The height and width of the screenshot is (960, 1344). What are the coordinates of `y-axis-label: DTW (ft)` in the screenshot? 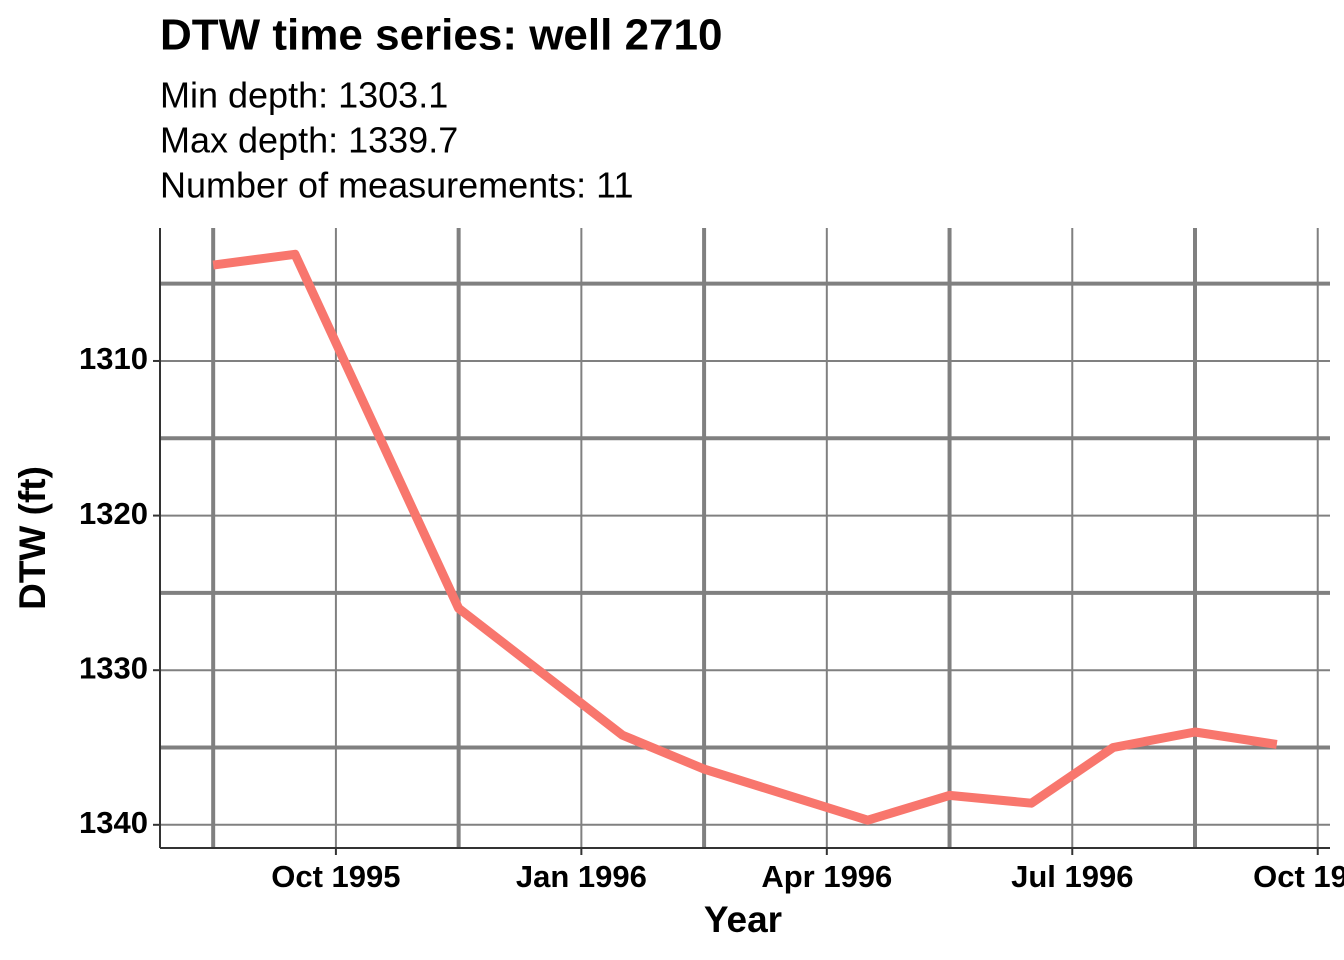 It's located at (32, 538).